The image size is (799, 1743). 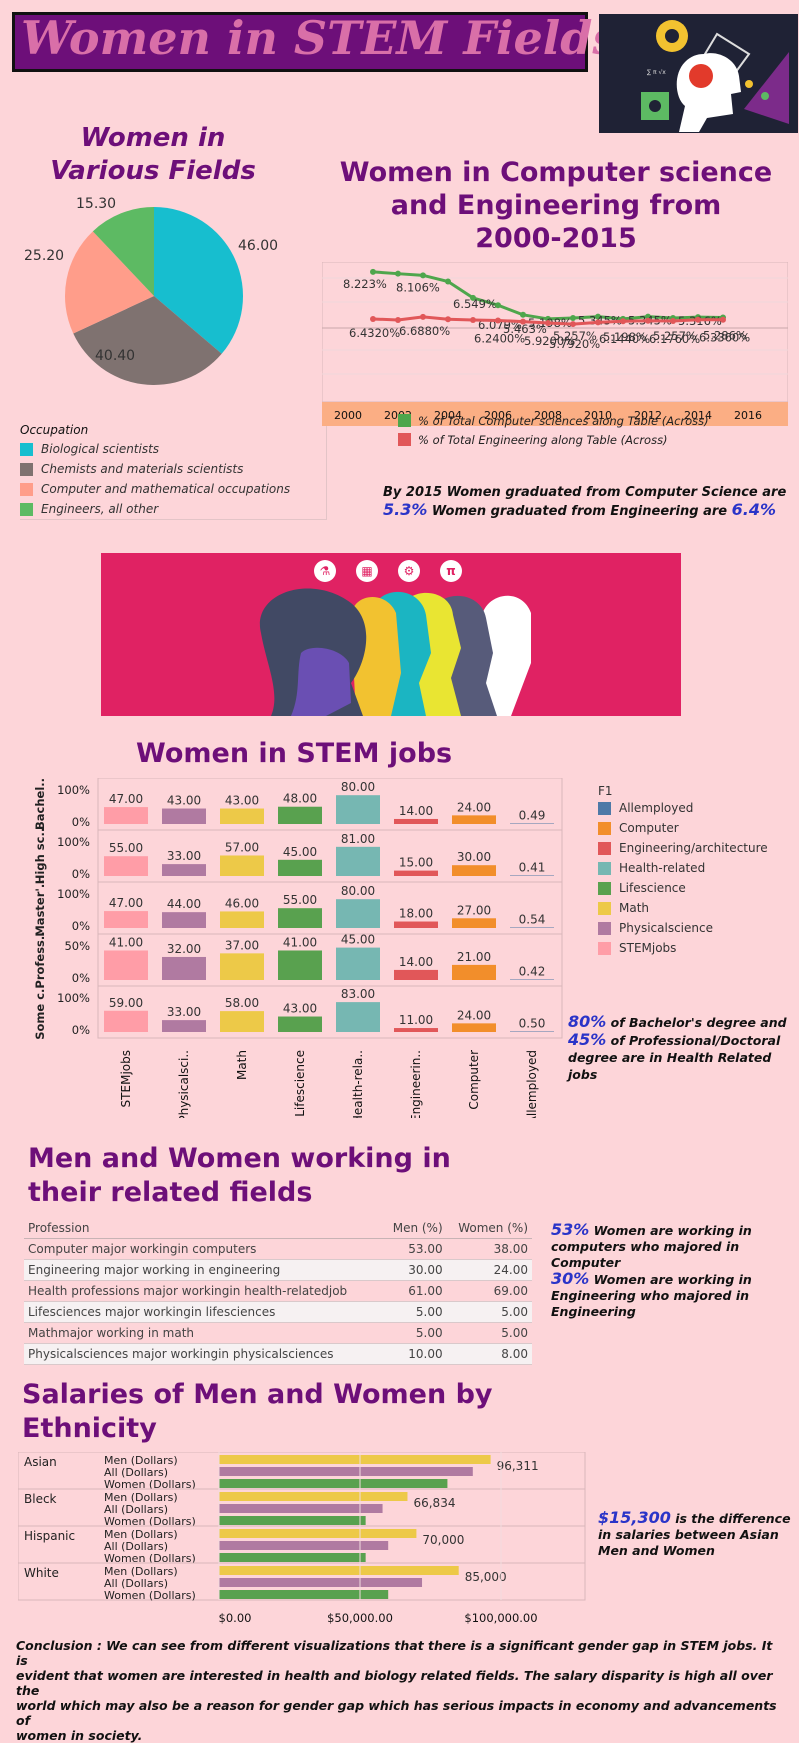 What do you see at coordinates (239, 1158) in the screenshot?
I see `work-title-line1: Men and Women working in` at bounding box center [239, 1158].